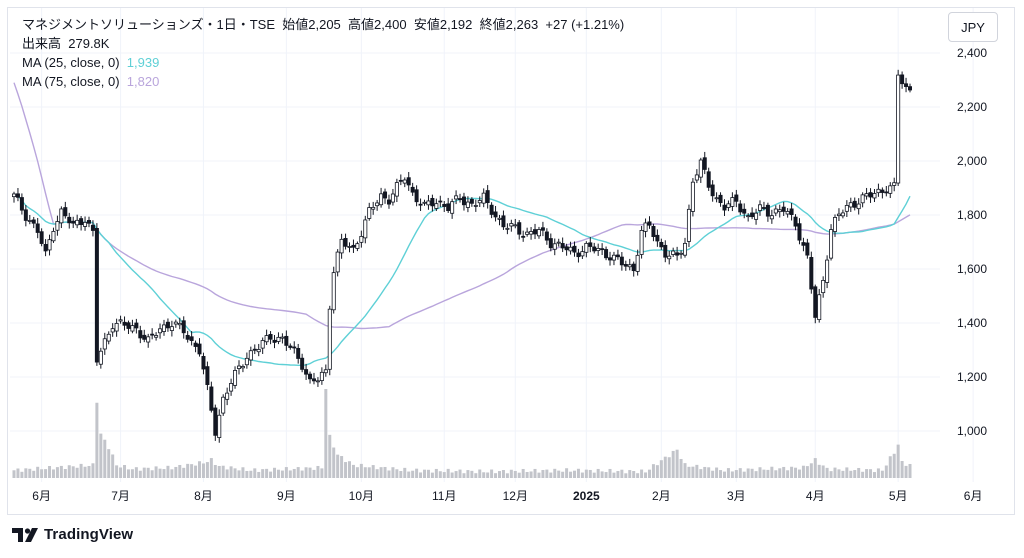  Describe the element at coordinates (323, 43) in the screenshot. I see `legend-volume-row: 出来高 279.8K` at that location.